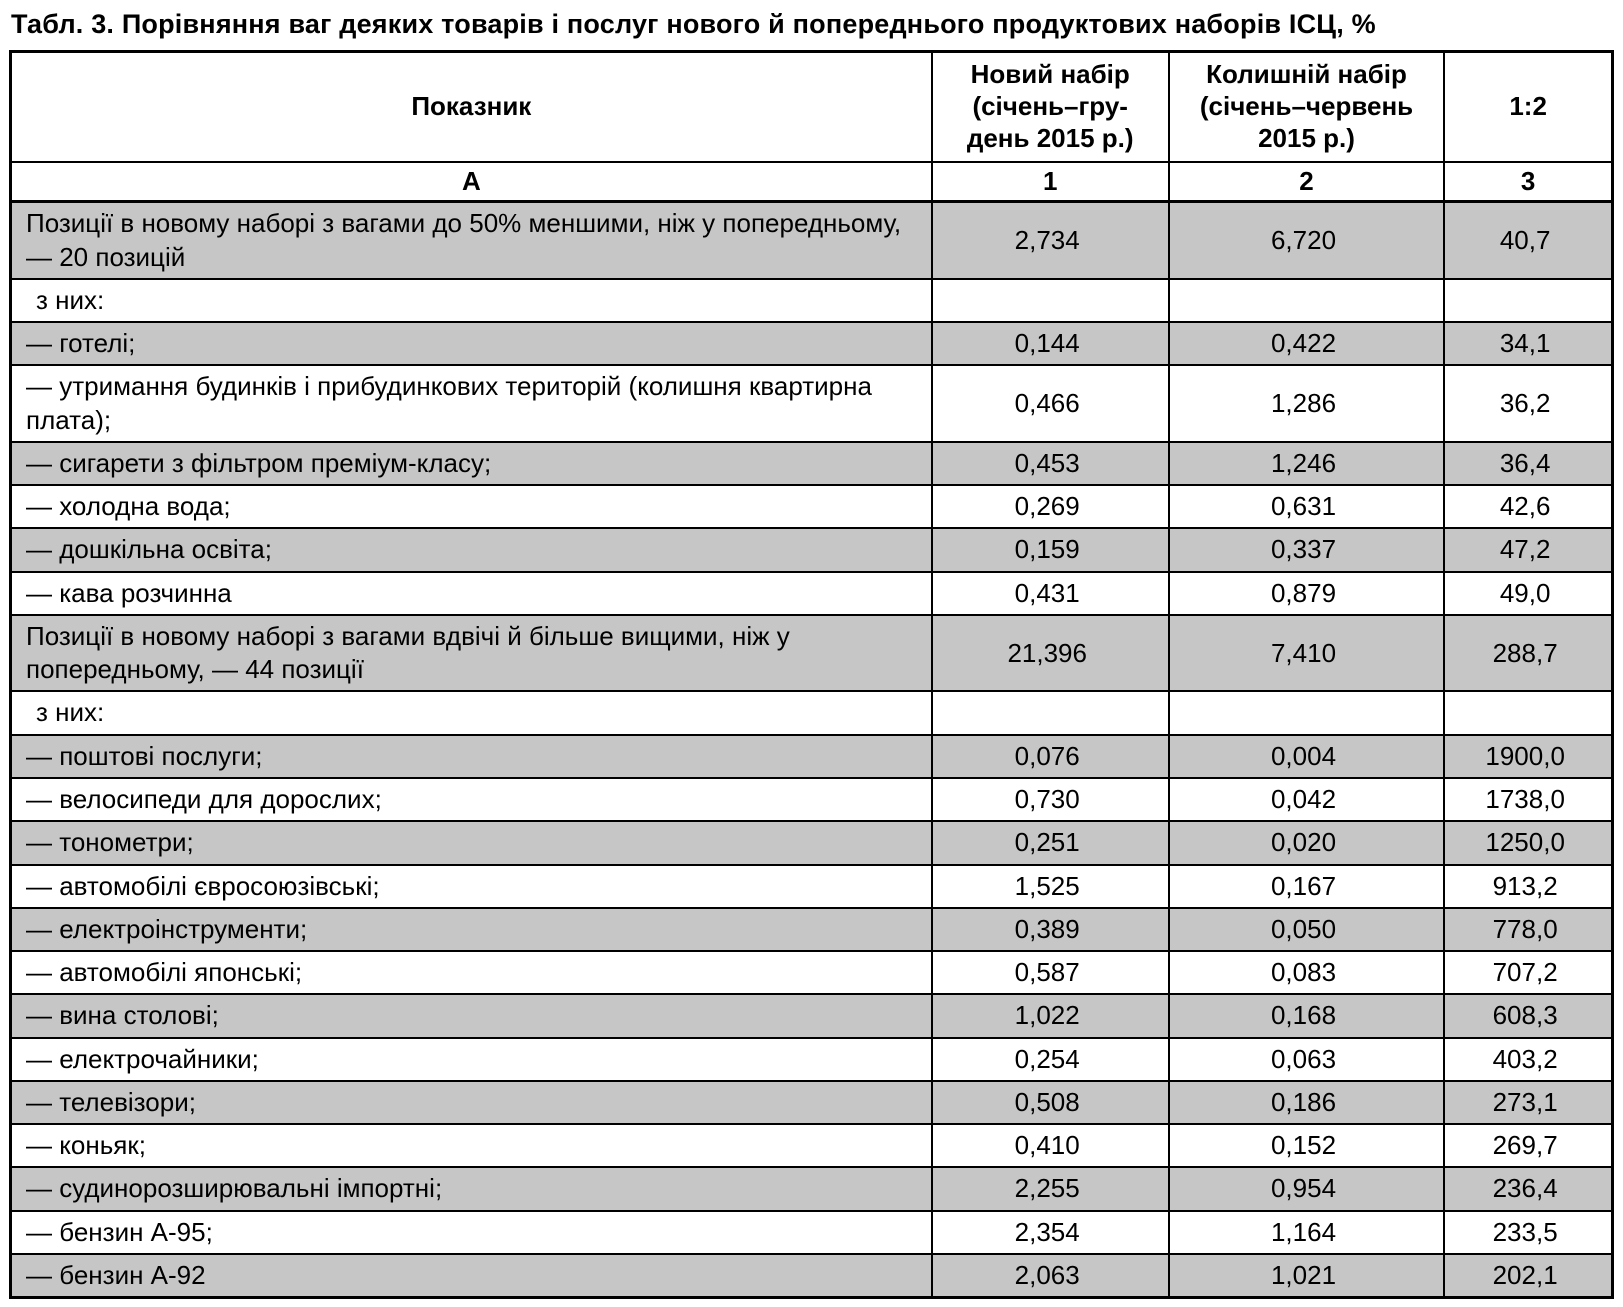 The image size is (1623, 1307). I want to click on value-ratio: 236,4, so click(1528, 1189).